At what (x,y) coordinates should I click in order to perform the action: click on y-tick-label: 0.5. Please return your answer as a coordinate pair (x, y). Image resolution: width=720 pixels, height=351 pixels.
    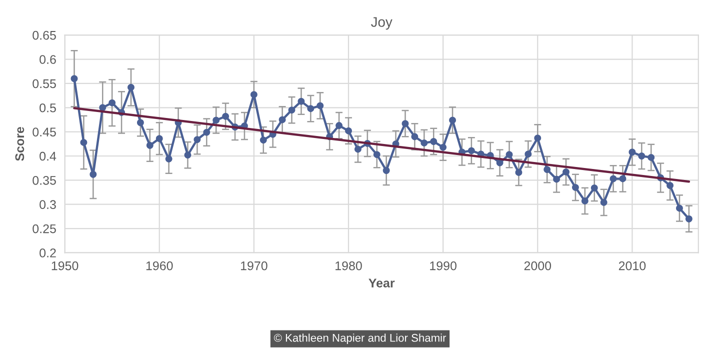
    Looking at the image, I should click on (48, 107).